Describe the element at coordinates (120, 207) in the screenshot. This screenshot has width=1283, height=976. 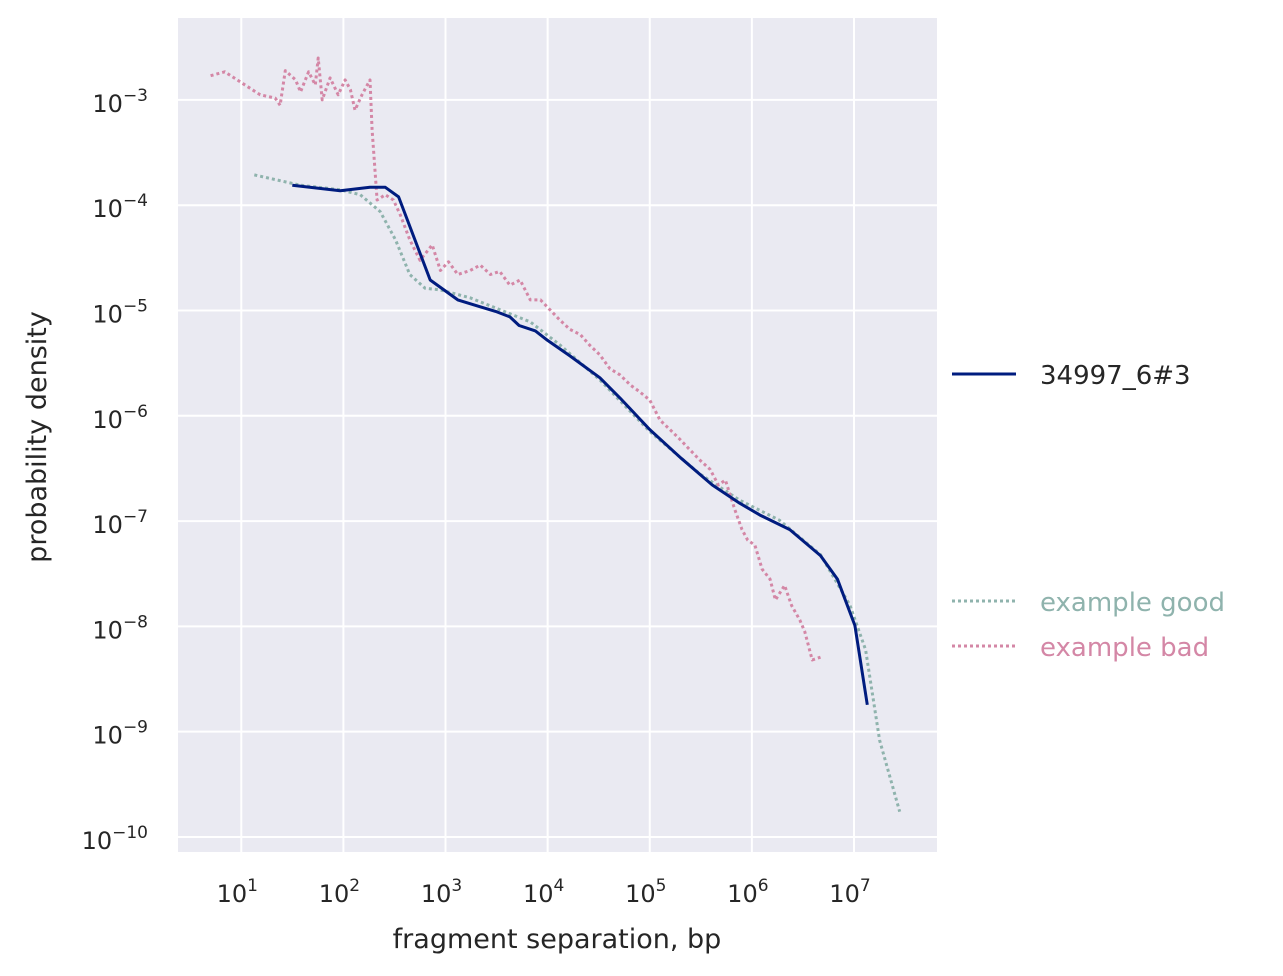
I see `y-tick-label: 10⁻⁴` at that location.